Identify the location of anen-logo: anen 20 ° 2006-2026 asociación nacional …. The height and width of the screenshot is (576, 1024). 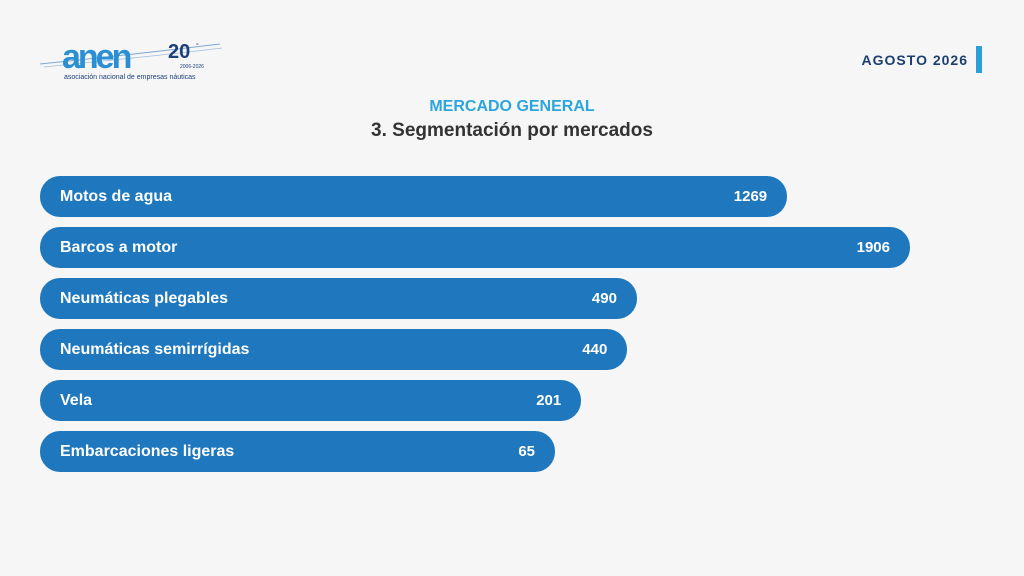
(135, 62).